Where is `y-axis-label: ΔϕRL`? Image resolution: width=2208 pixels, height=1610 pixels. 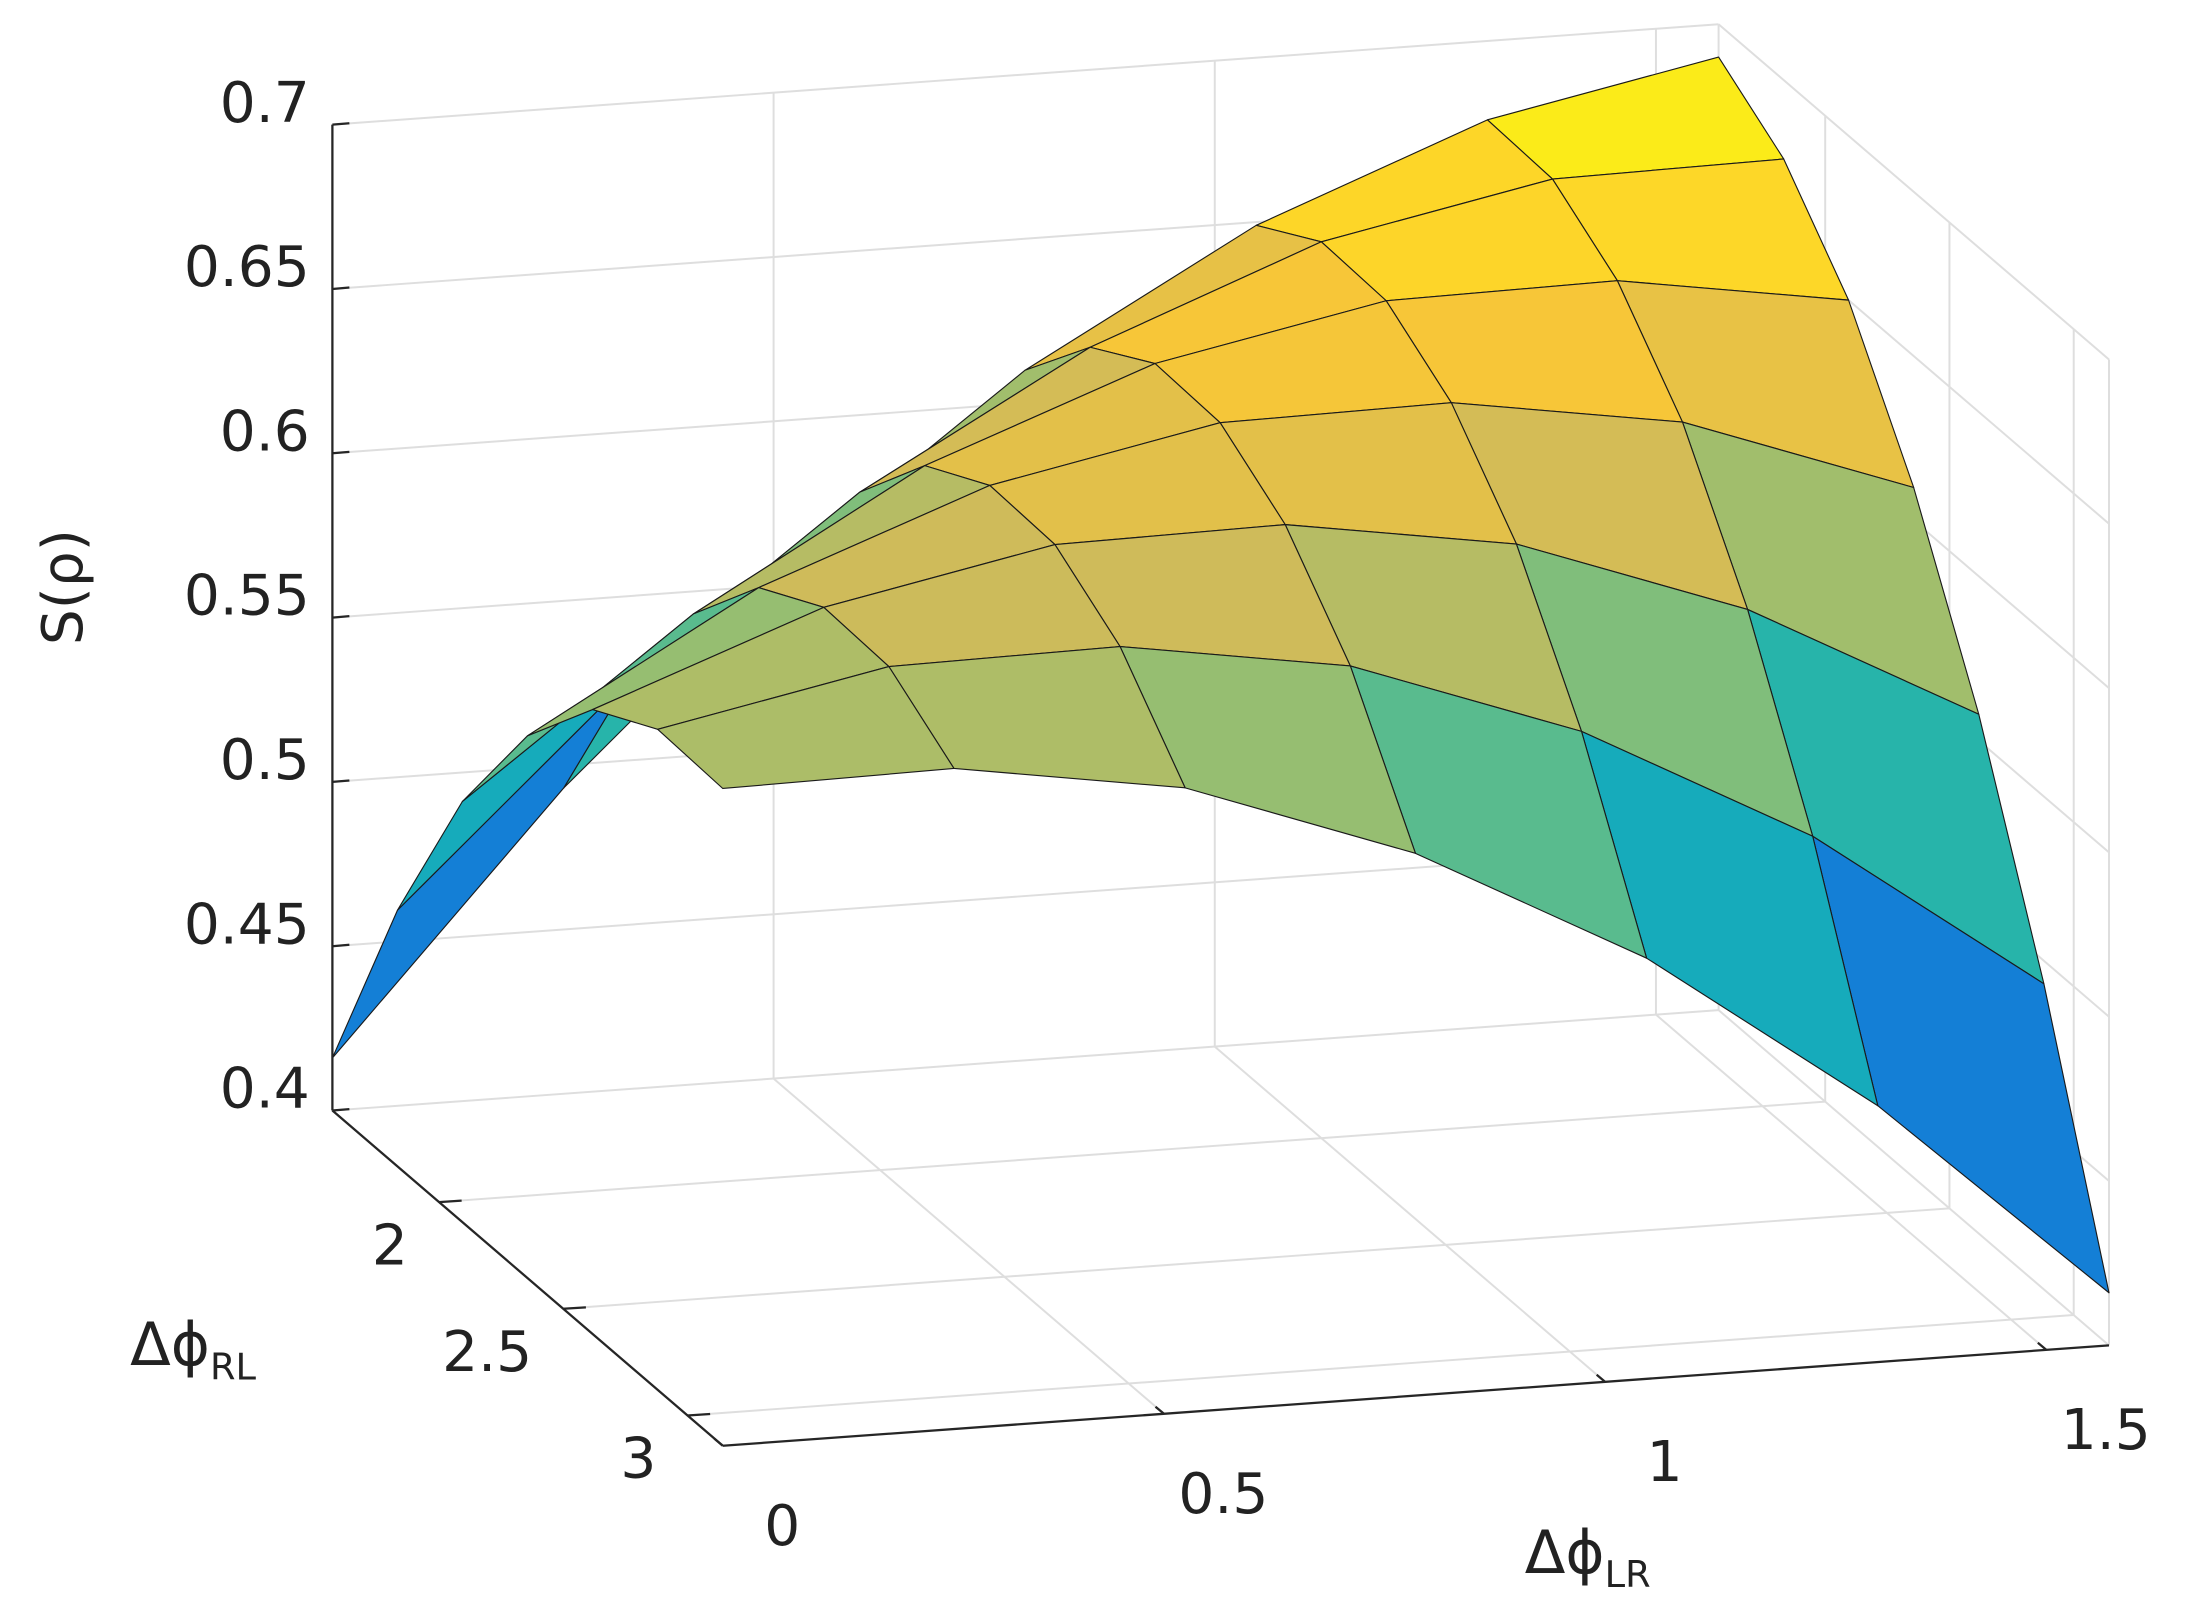
y-axis-label: ΔϕRL is located at coordinates (193, 1349).